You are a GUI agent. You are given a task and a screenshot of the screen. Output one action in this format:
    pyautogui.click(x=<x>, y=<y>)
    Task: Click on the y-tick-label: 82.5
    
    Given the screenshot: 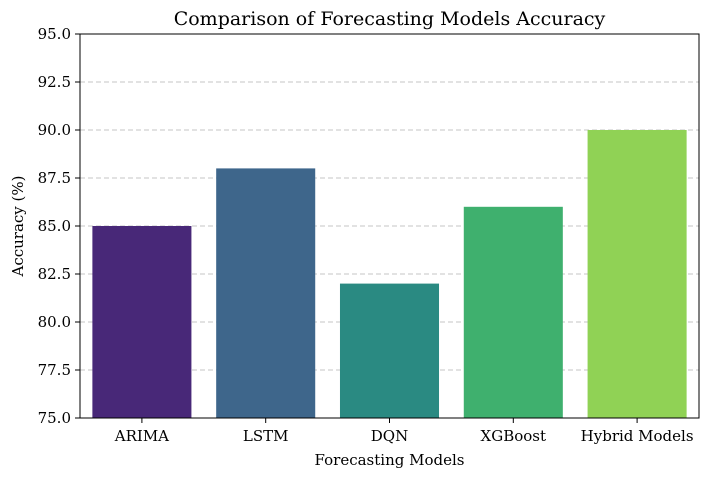 What is the action you would take?
    pyautogui.click(x=54, y=274)
    